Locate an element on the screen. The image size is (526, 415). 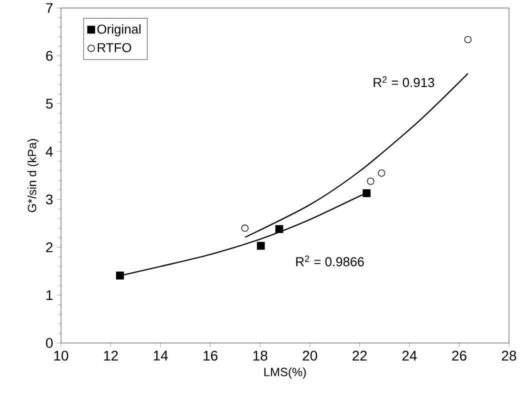
y-tick-label: 7 is located at coordinates (49, 8).